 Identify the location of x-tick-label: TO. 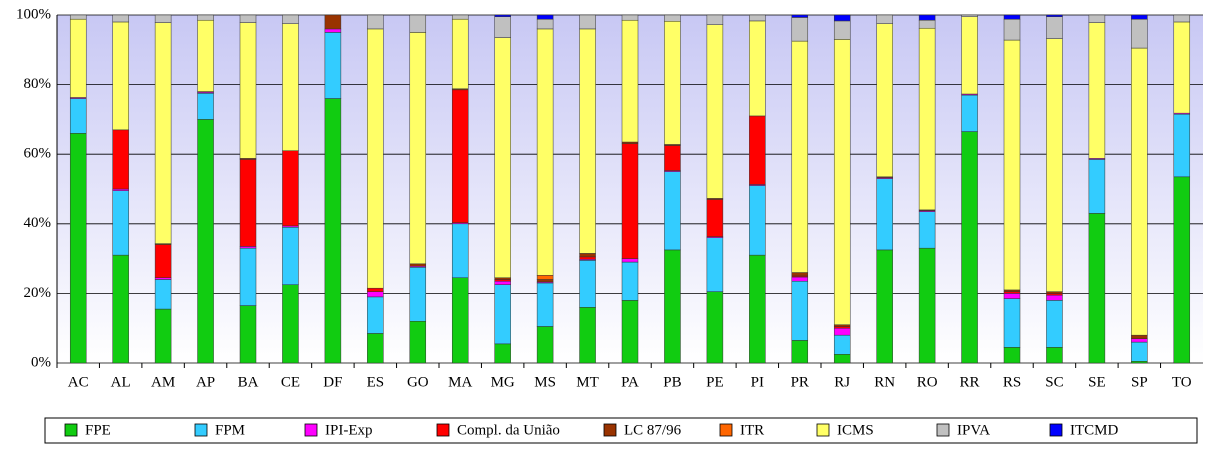
(1182, 382).